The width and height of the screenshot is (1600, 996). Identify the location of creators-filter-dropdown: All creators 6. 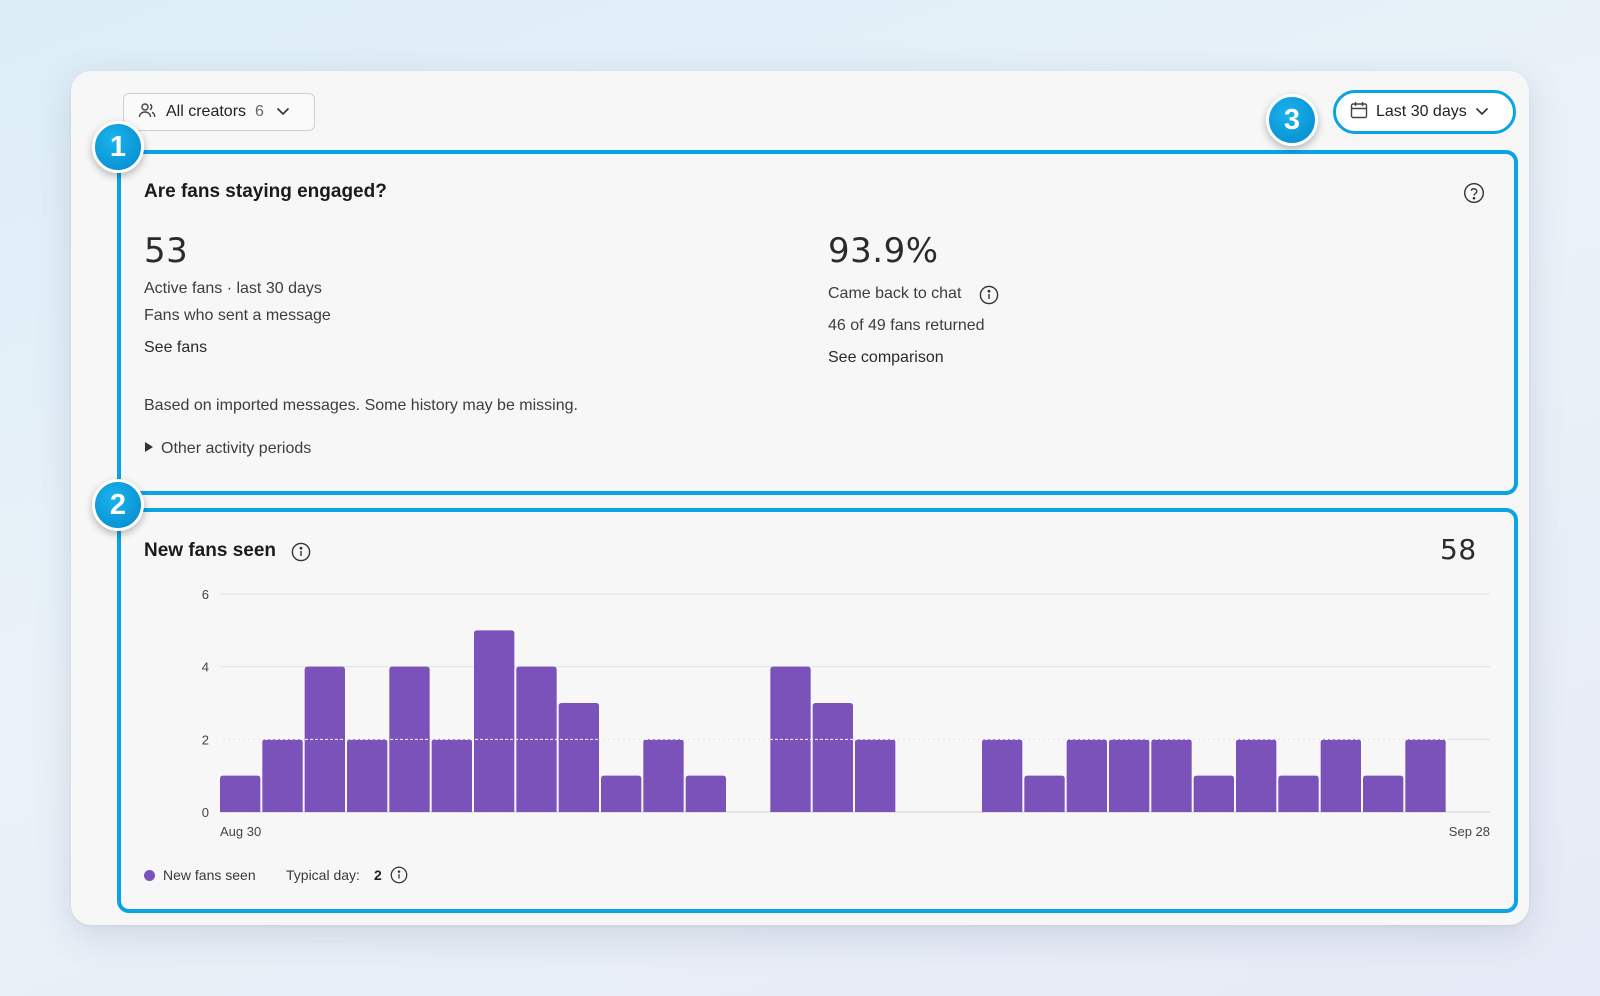
(219, 112).